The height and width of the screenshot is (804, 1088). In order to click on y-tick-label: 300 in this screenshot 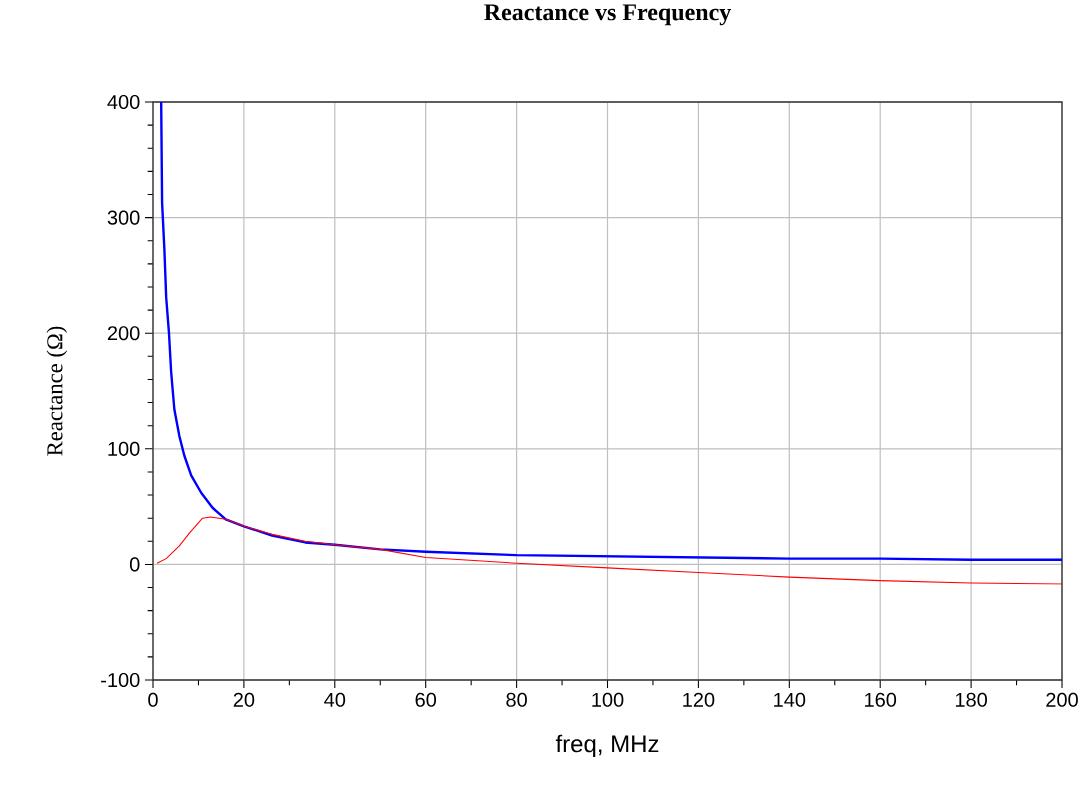, I will do `click(123, 217)`.